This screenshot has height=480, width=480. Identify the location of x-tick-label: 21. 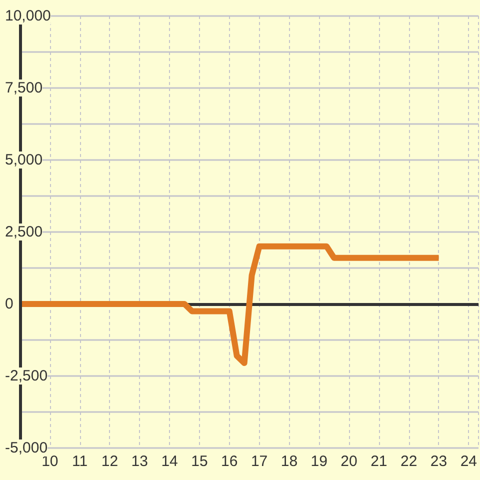
(379, 461).